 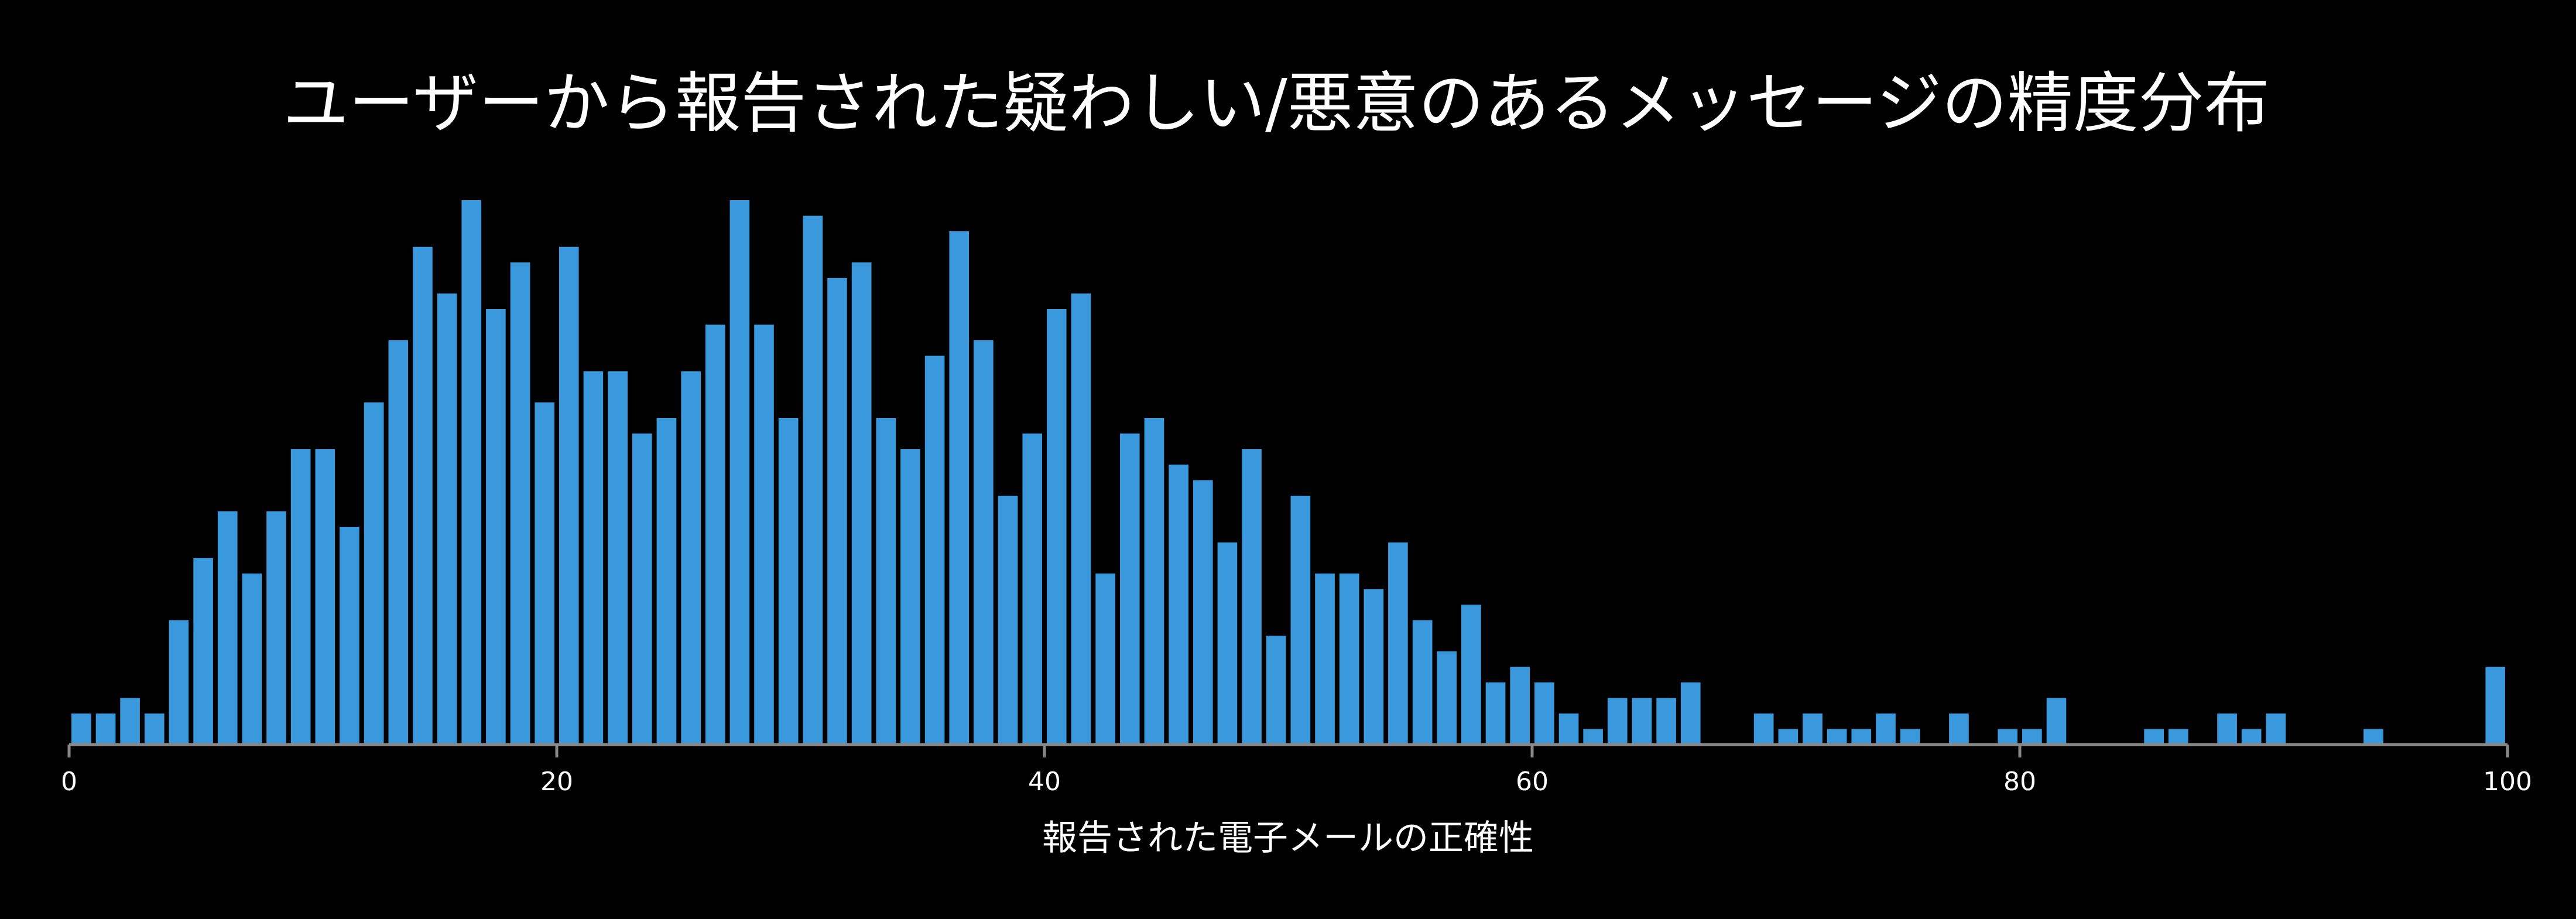 I want to click on chart-title: ユーザーから報告された疑わしい/悪意のあるメッセージの精度分布, so click(x=1276, y=104).